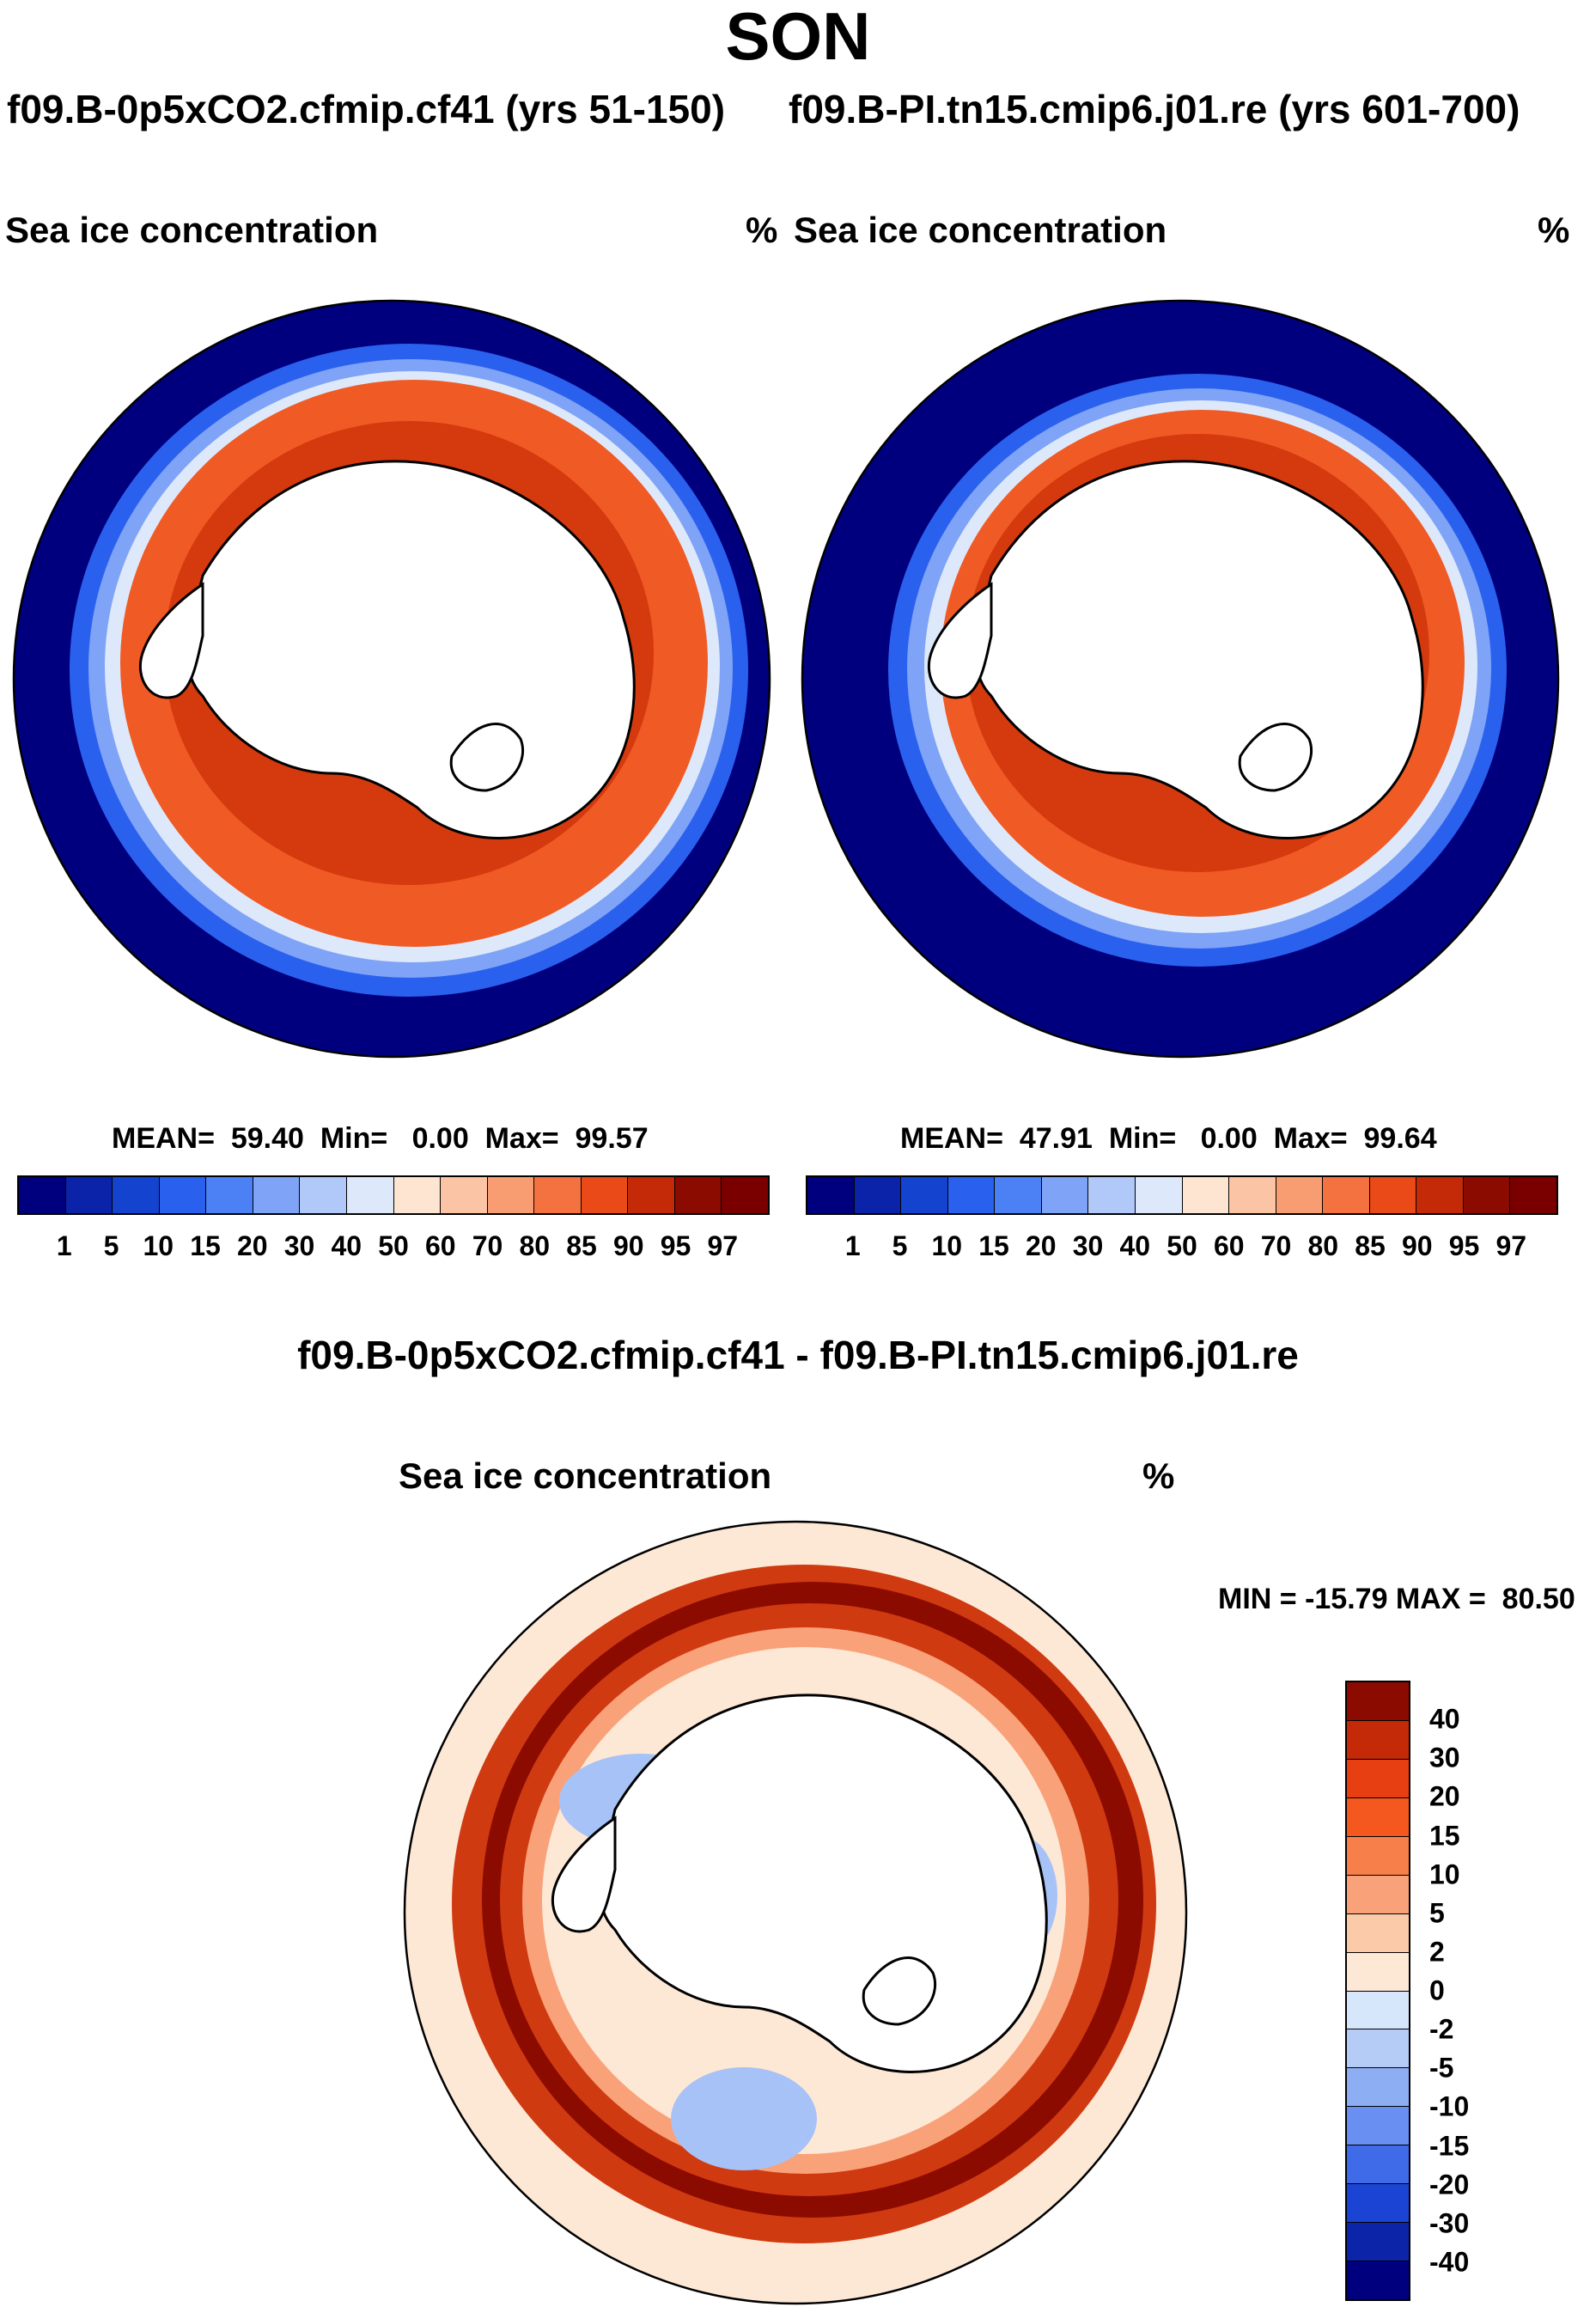 Image resolution: width=1596 pixels, height=2313 pixels. I want to click on diff-colorbar-label: 30, so click(1444, 1757).